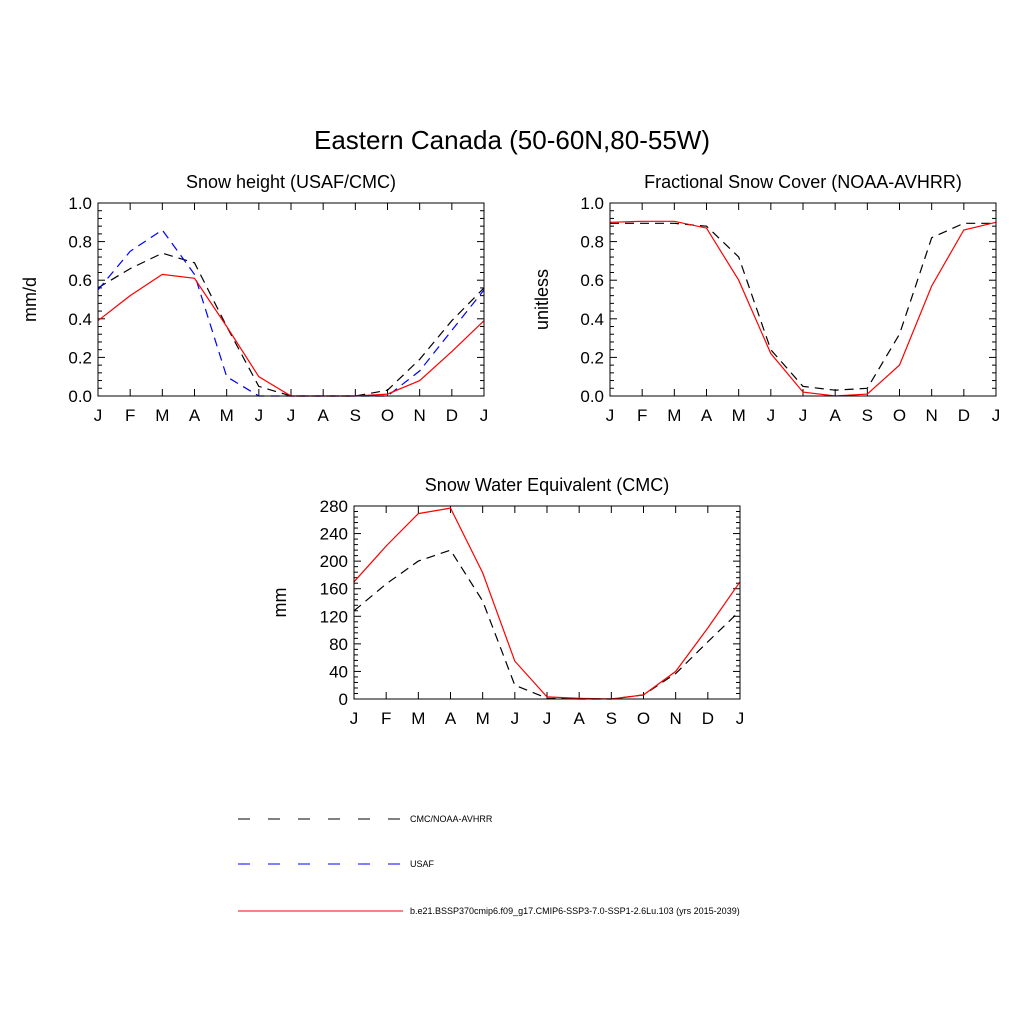 The image size is (1024, 1024). Describe the element at coordinates (547, 485) in the screenshot. I see `panel-title: Snow Water Equivalent (CMC)` at that location.